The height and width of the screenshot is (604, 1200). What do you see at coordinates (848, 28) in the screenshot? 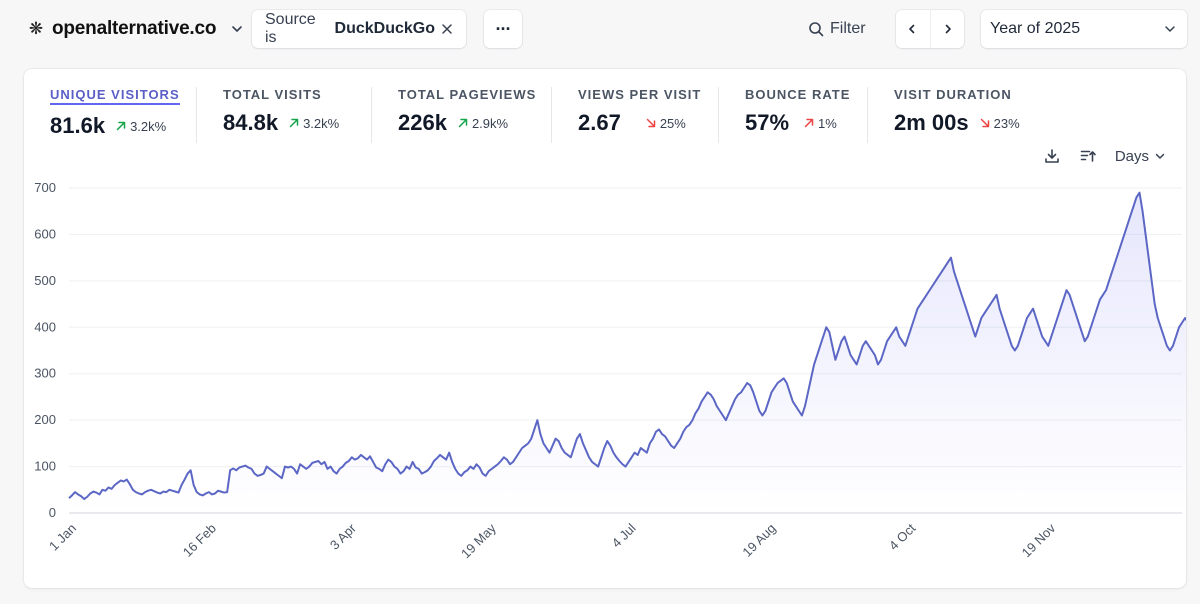
I see `filter-button-label: Filter` at bounding box center [848, 28].